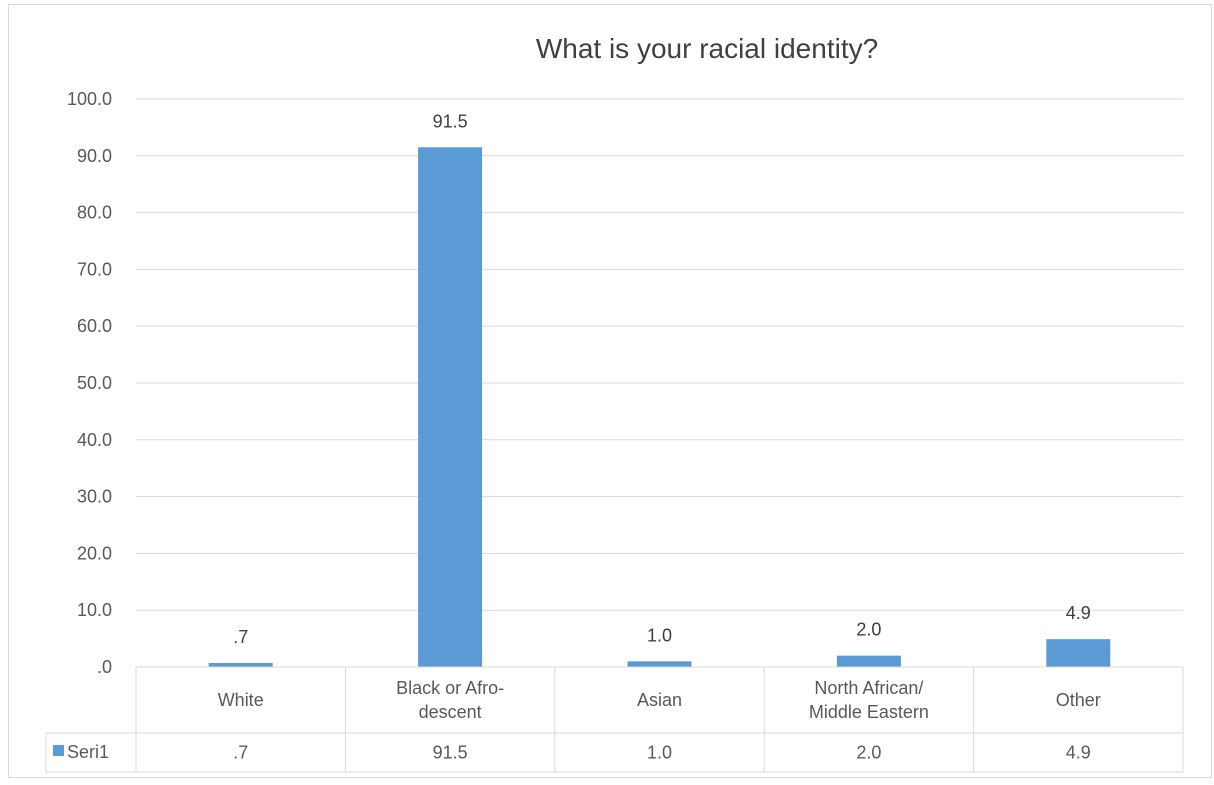 This screenshot has height=785, width=1214. I want to click on category-label: Other, so click(1078, 700).